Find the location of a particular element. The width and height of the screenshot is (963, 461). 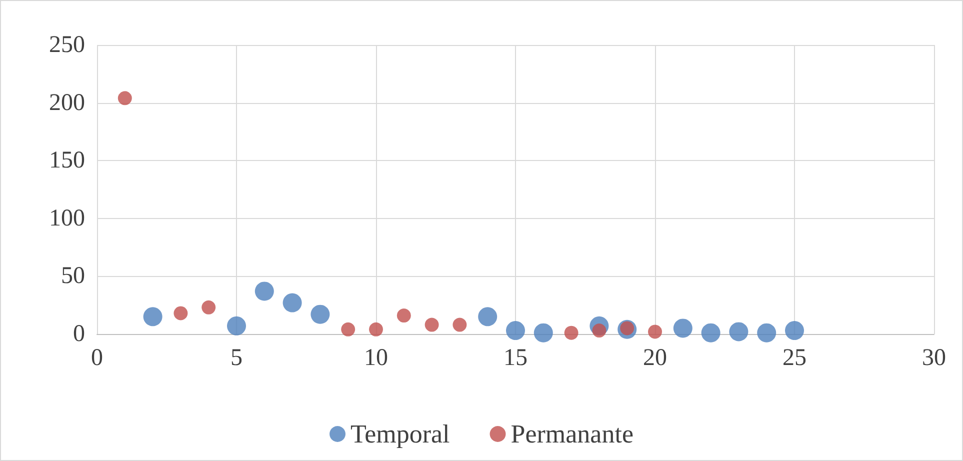

x-tick-label: 30 is located at coordinates (934, 358).